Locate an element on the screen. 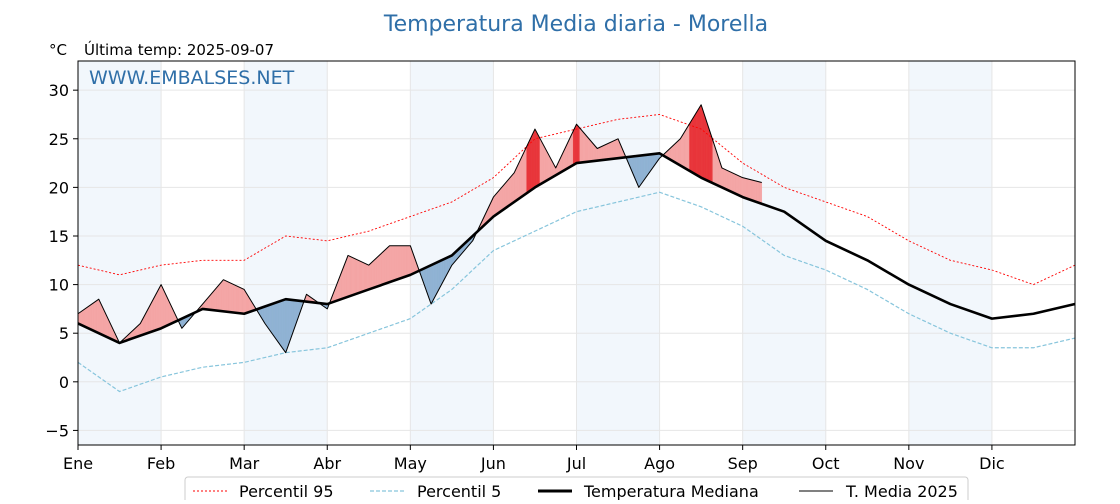 This screenshot has width=1120, height=504. last-temp-label: Última temp: 2025-09-07 is located at coordinates (179, 49).